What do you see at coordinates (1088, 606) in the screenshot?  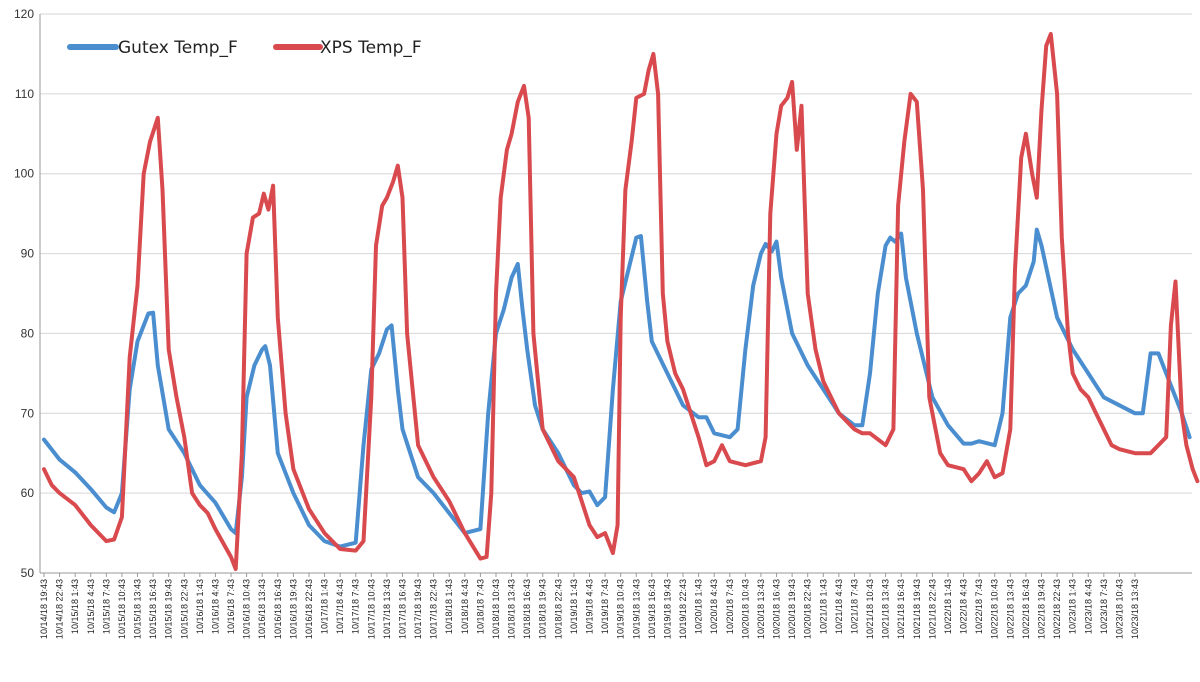 I see `x-tick-label: 10/23/18 4:43` at bounding box center [1088, 606].